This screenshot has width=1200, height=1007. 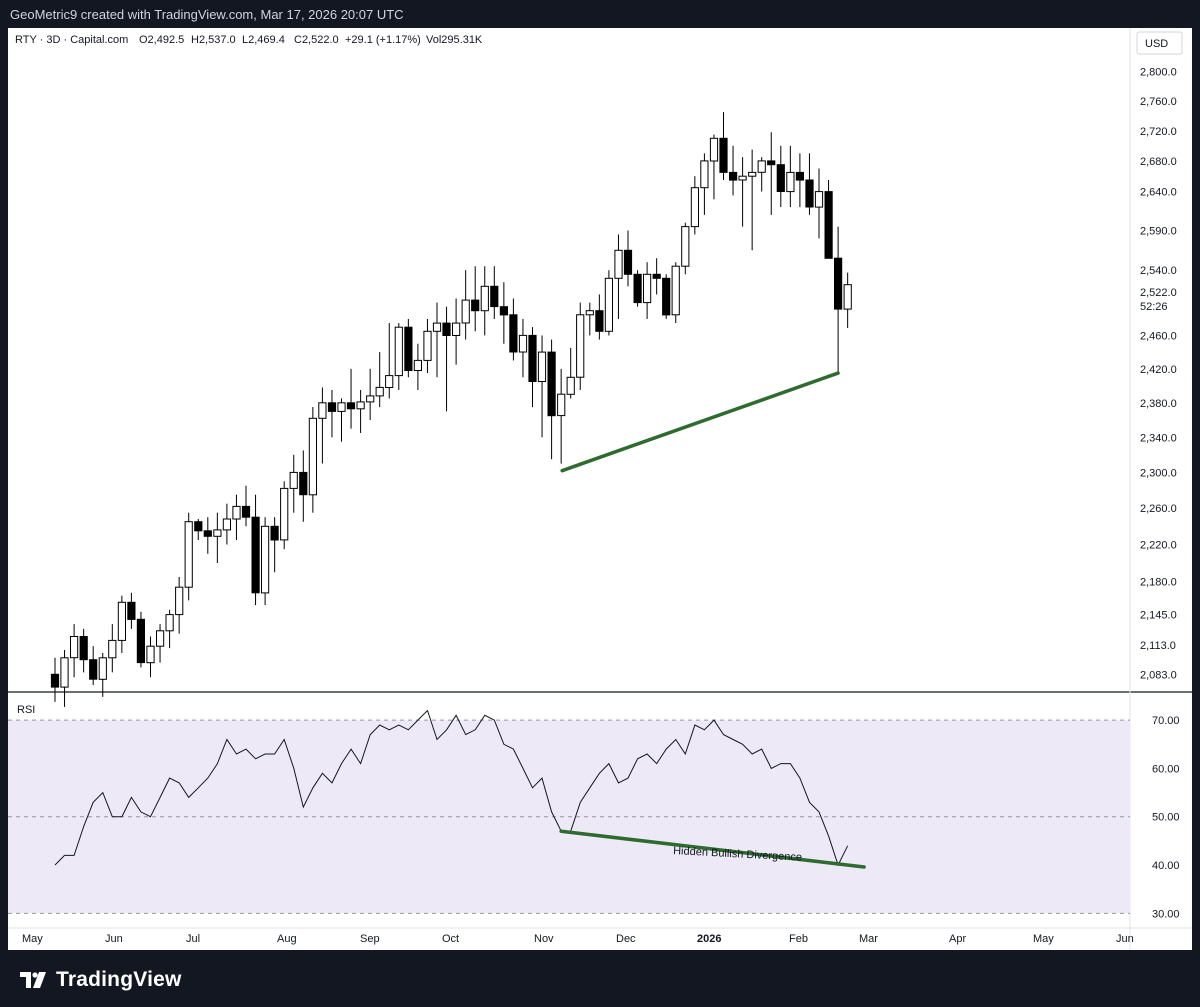 I want to click on rsi-tick-label: 70.00, so click(x=1166, y=721).